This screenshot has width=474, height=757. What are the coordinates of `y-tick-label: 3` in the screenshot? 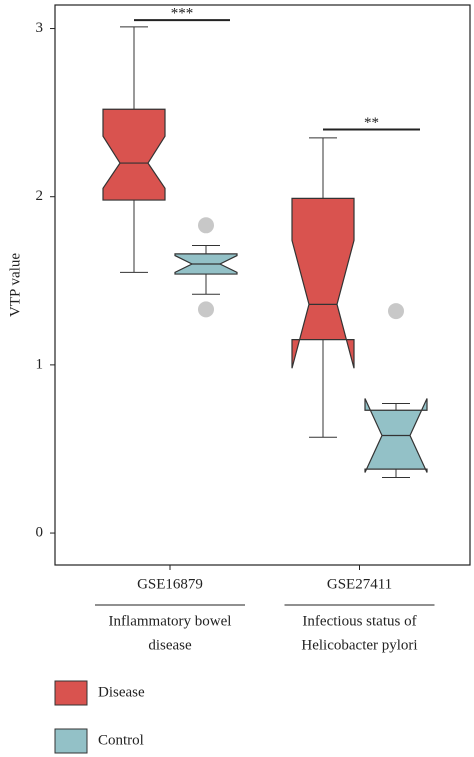 It's located at (40, 28).